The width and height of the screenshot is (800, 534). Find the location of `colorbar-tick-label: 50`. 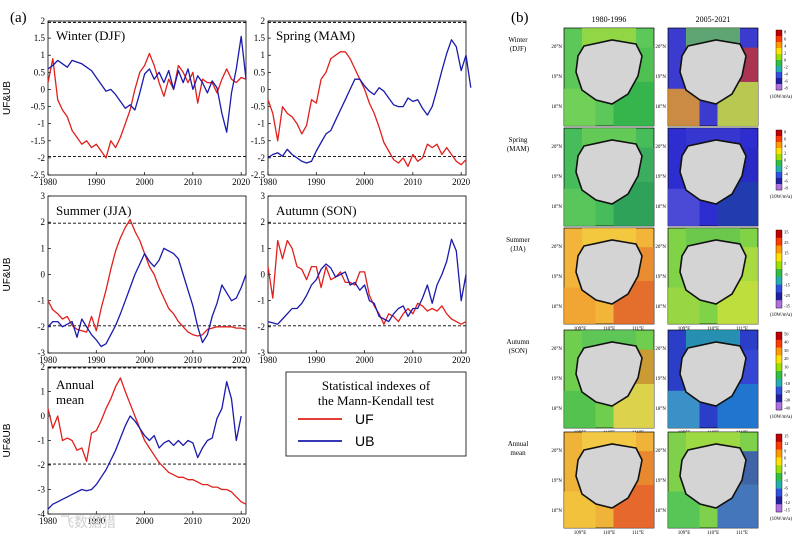

colorbar-tick-label: 50 is located at coordinates (786, 334).